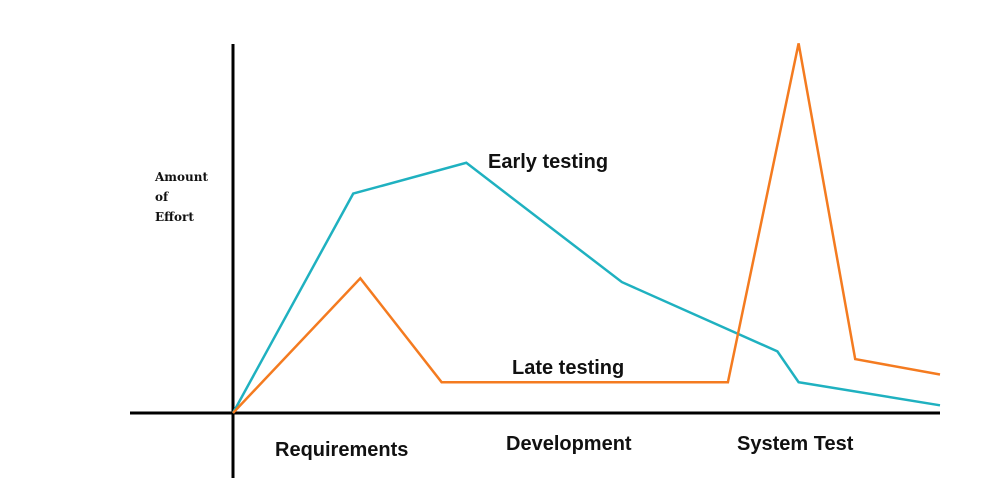 The image size is (1002, 500). What do you see at coordinates (341, 450) in the screenshot?
I see `phase-label-requirements: Requirements` at bounding box center [341, 450].